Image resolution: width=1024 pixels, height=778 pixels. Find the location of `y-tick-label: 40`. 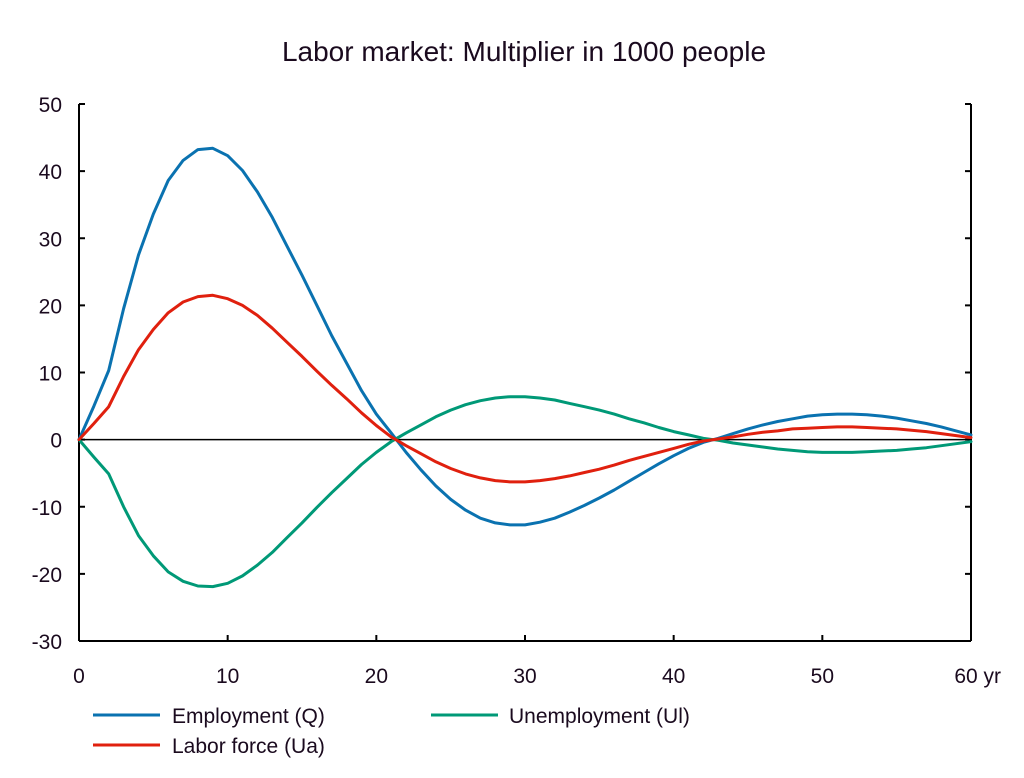

y-tick-label: 40 is located at coordinates (50, 172).